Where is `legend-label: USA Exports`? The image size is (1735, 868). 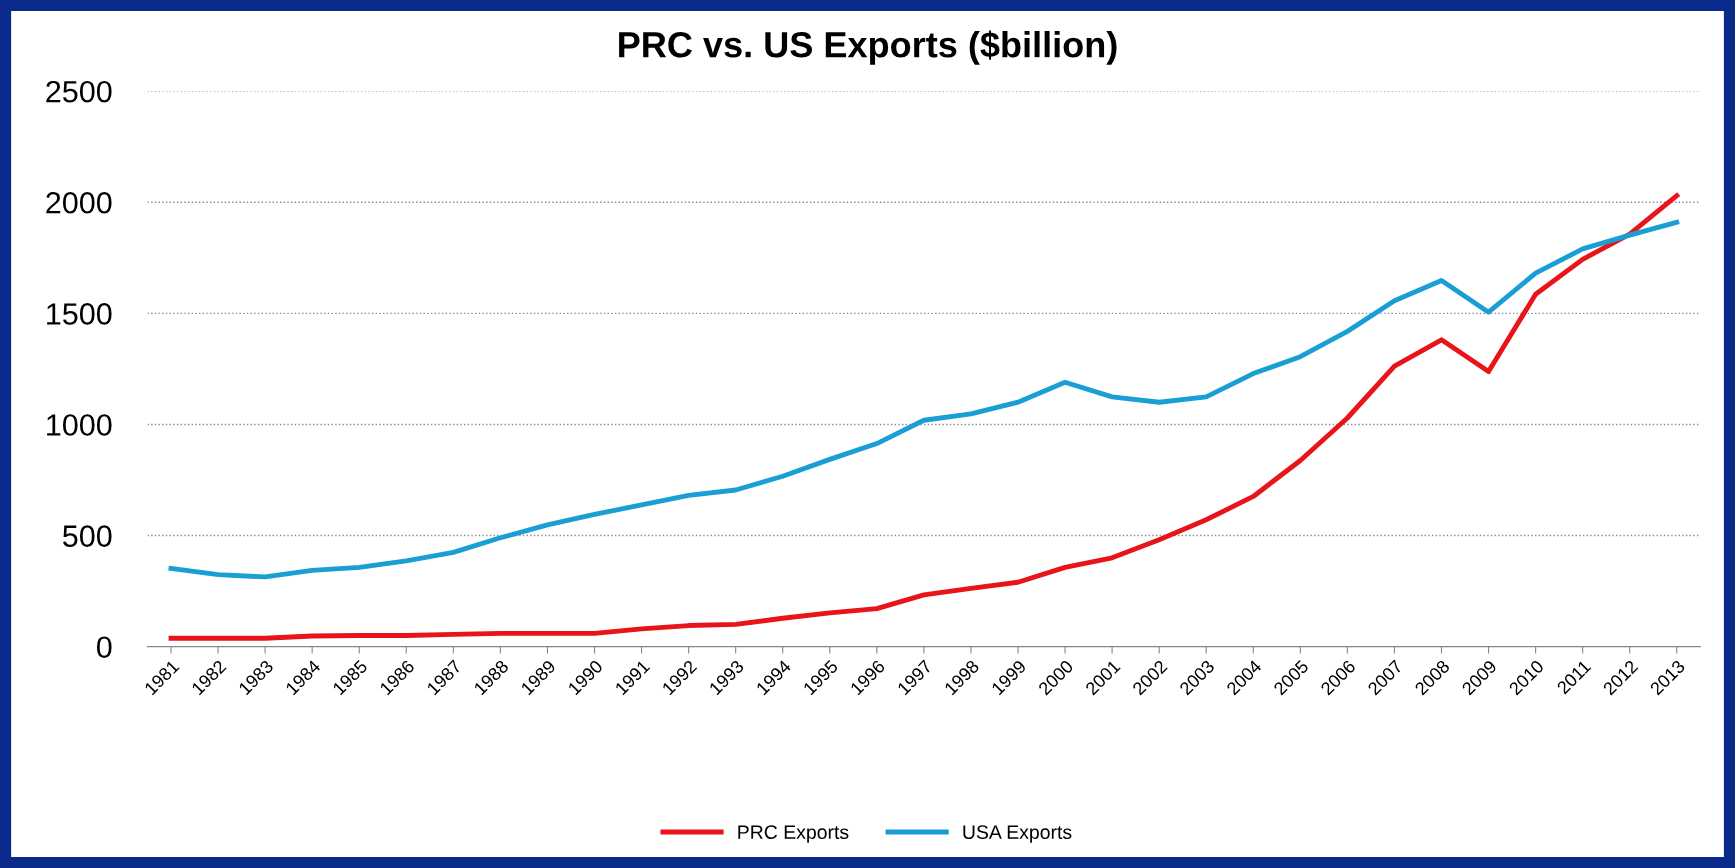 legend-label: USA Exports is located at coordinates (1017, 834).